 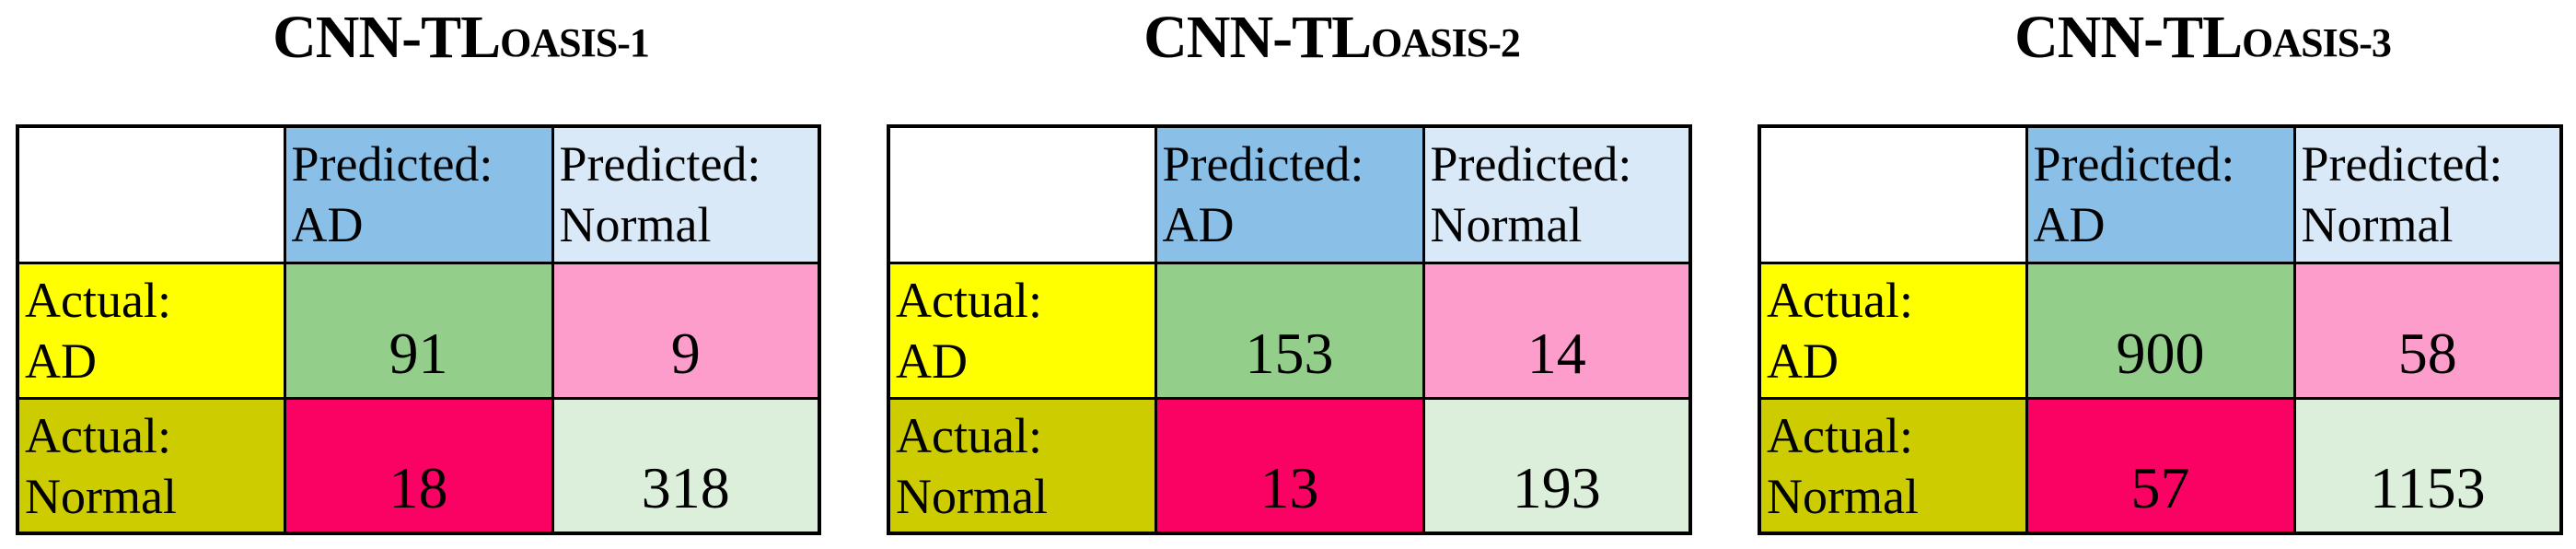 What do you see at coordinates (1289, 465) in the screenshot?
I see `cell-false-positive: 13` at bounding box center [1289, 465].